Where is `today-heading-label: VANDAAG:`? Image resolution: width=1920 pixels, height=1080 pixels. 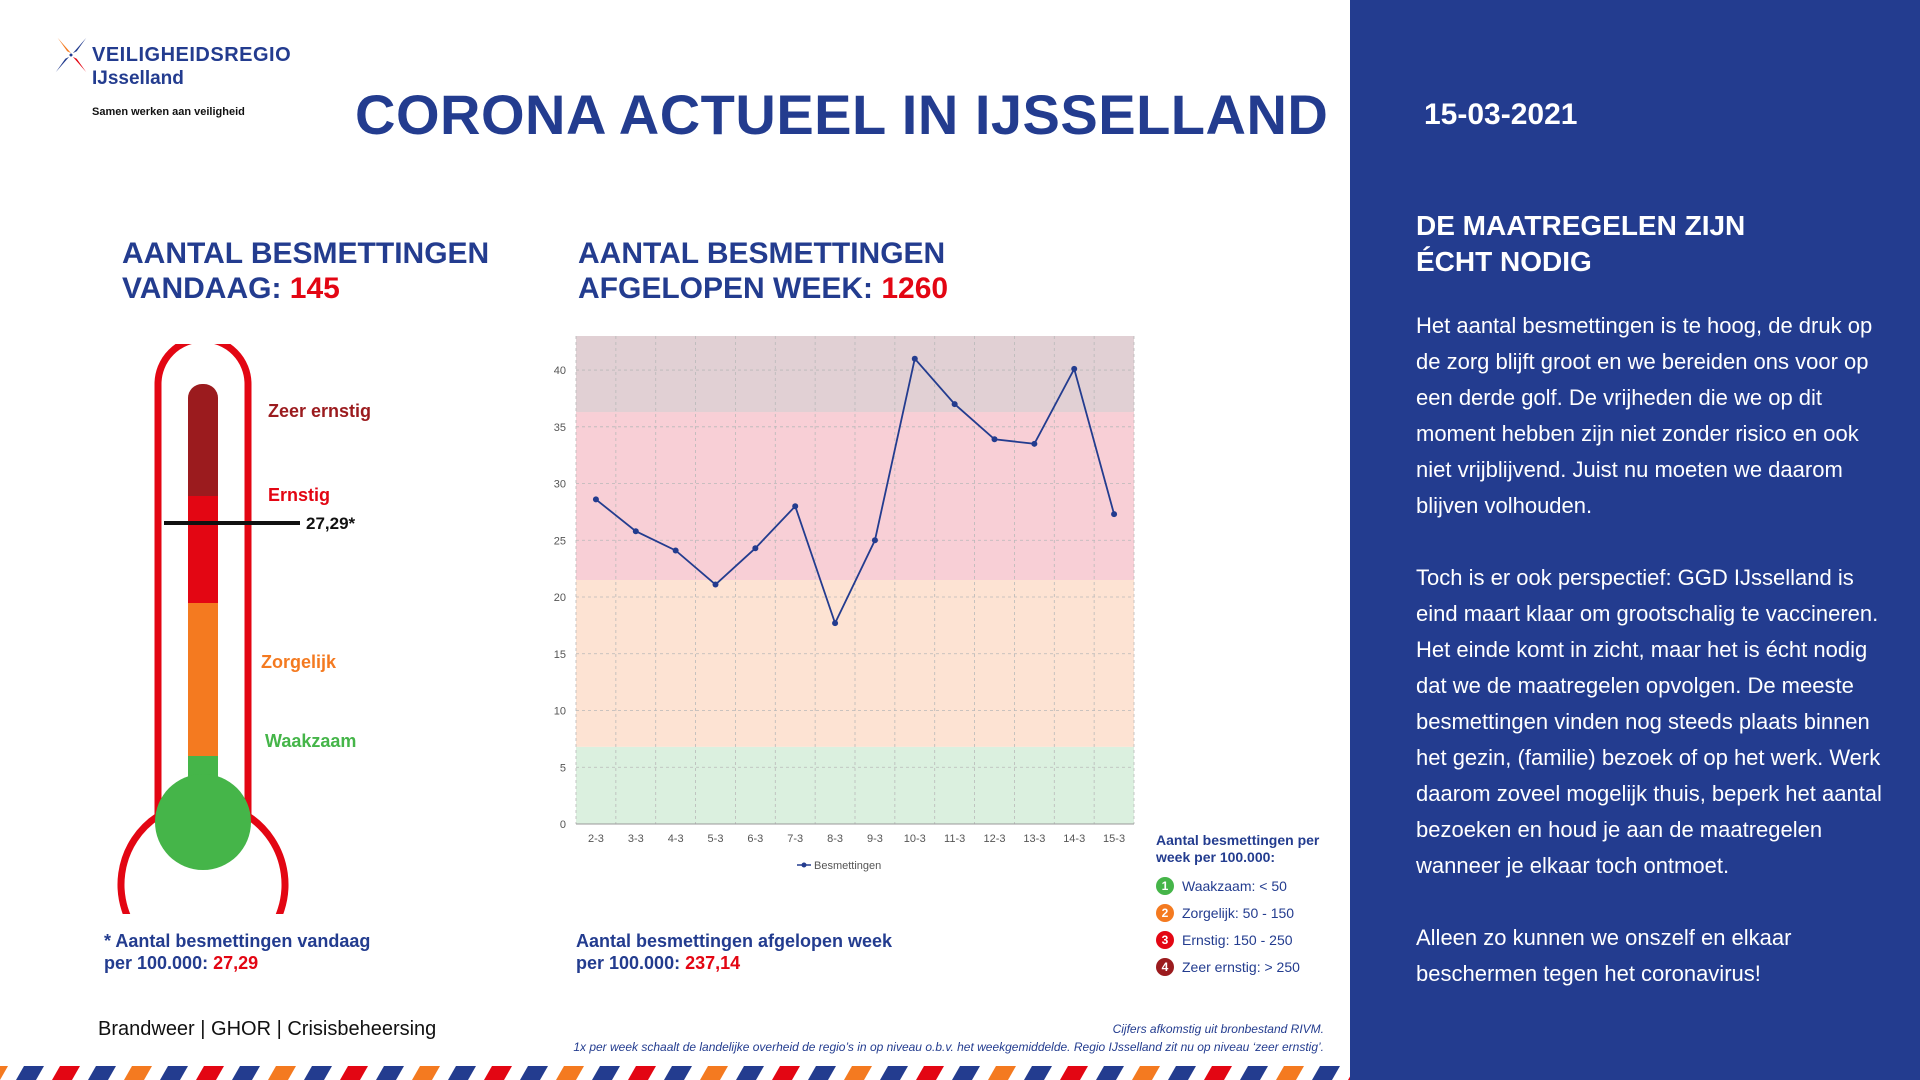
today-heading-label: VANDAAG: is located at coordinates (206, 288).